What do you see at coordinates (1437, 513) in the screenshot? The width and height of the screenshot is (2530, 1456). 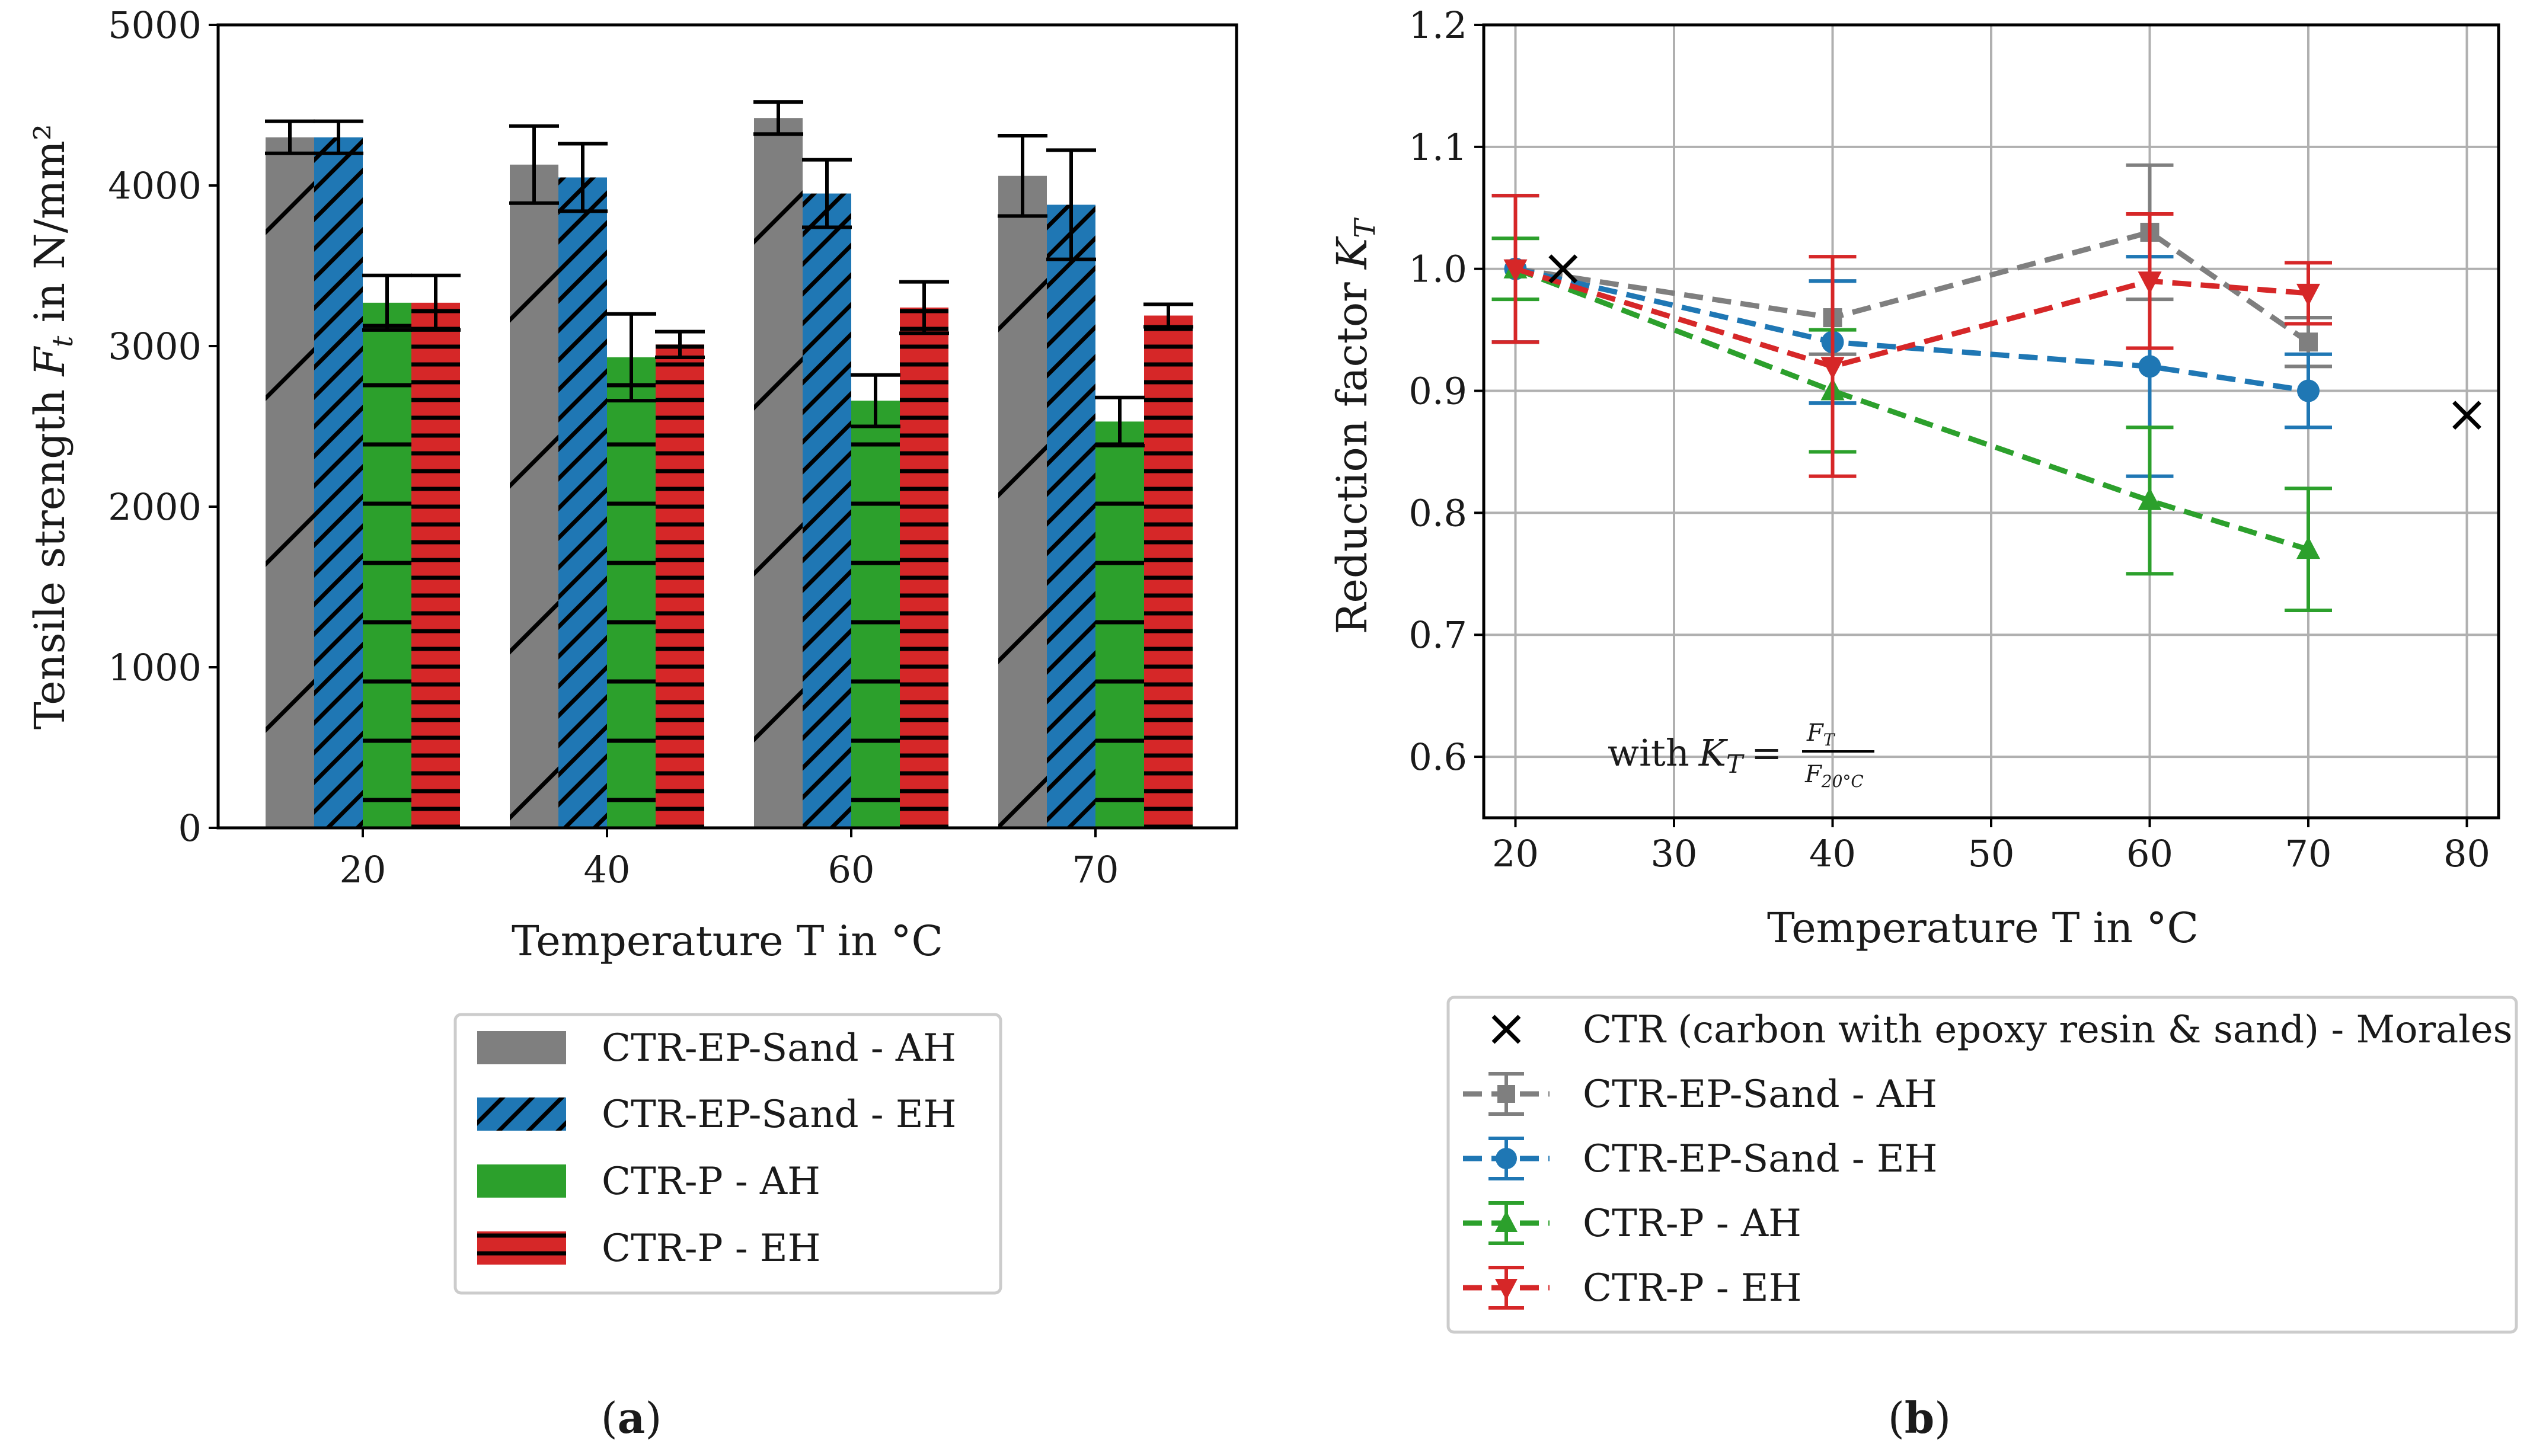 I see `y-tick-label: 0.8` at bounding box center [1437, 513].